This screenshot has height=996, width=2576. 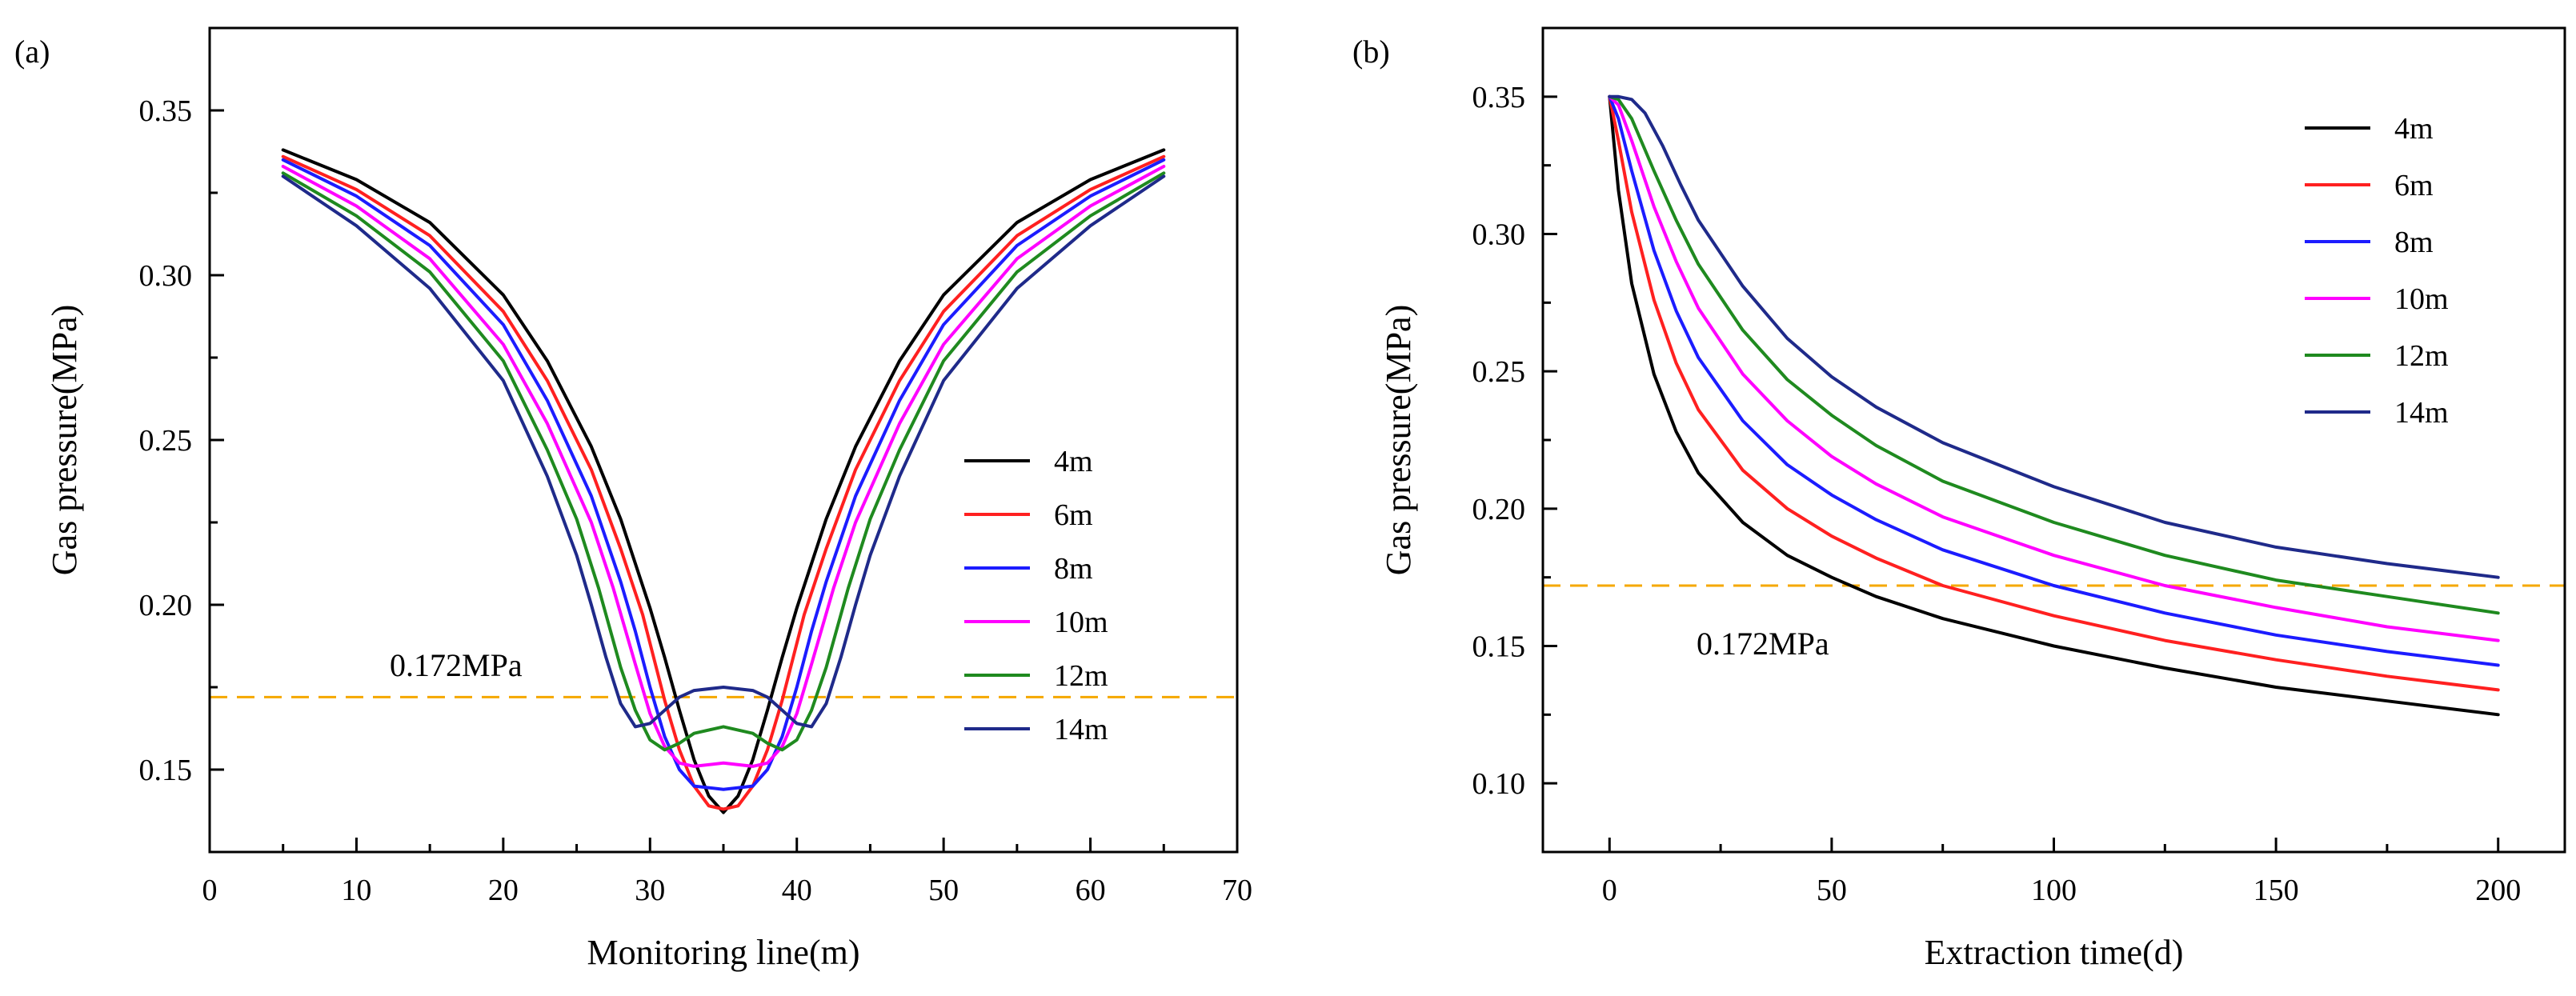 I want to click on x-tick-label: 100, so click(x=2054, y=890).